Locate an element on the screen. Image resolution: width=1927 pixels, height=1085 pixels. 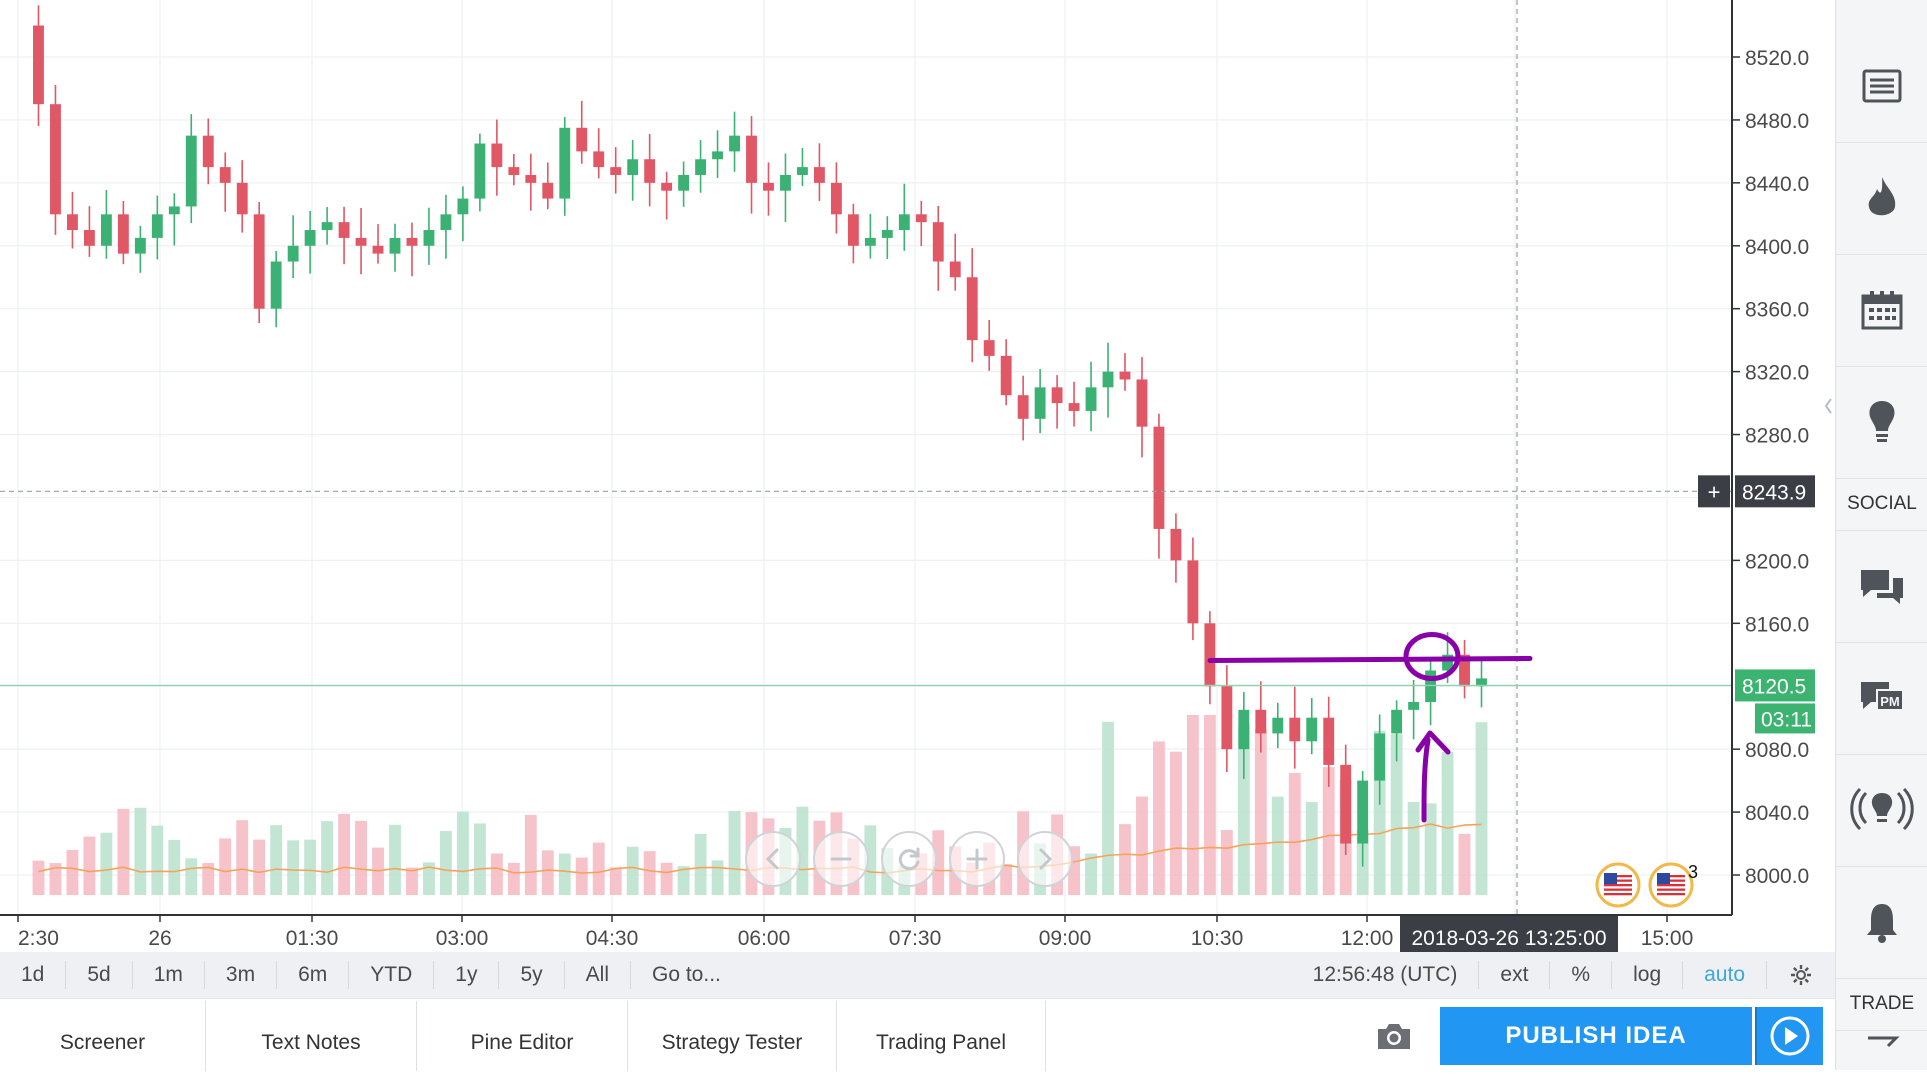
zoom-glyph is located at coordinates (1046, 859).